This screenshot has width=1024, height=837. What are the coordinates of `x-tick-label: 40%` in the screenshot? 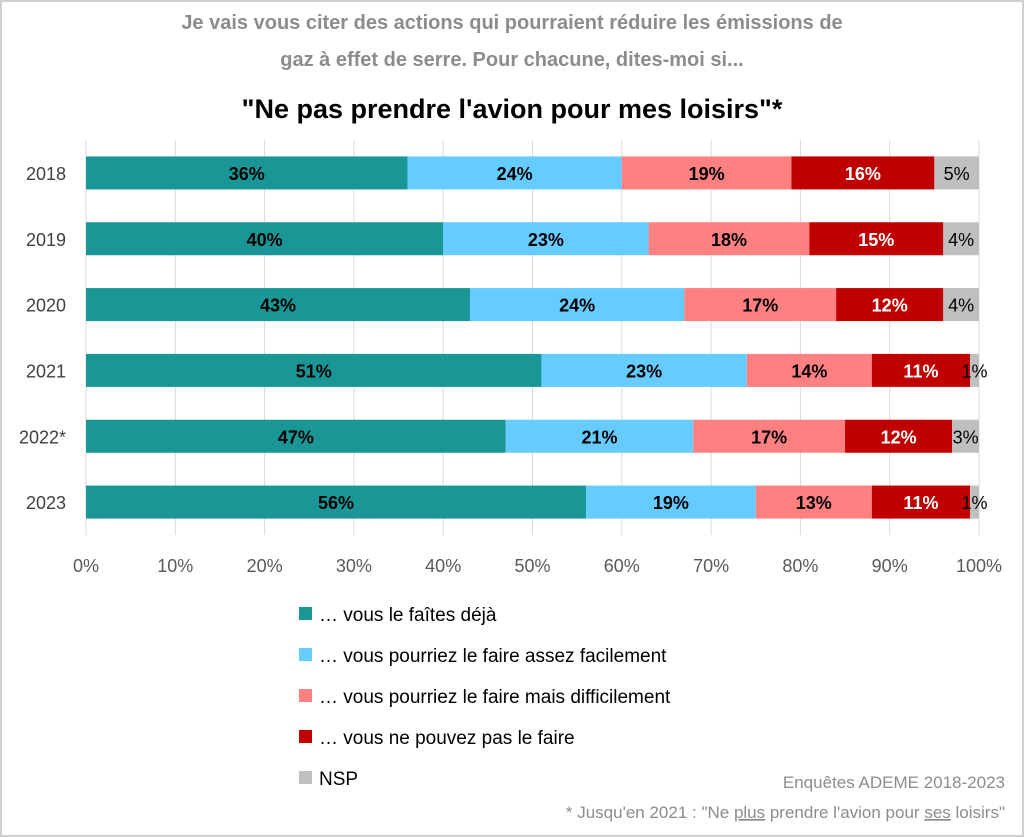 It's located at (443, 566).